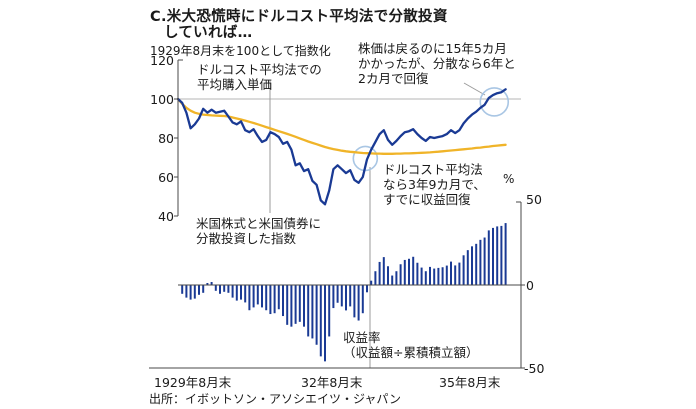 The width and height of the screenshot is (696, 409). I want to click on annotation-avg-price-line2: 平均購入単価, so click(235, 84).